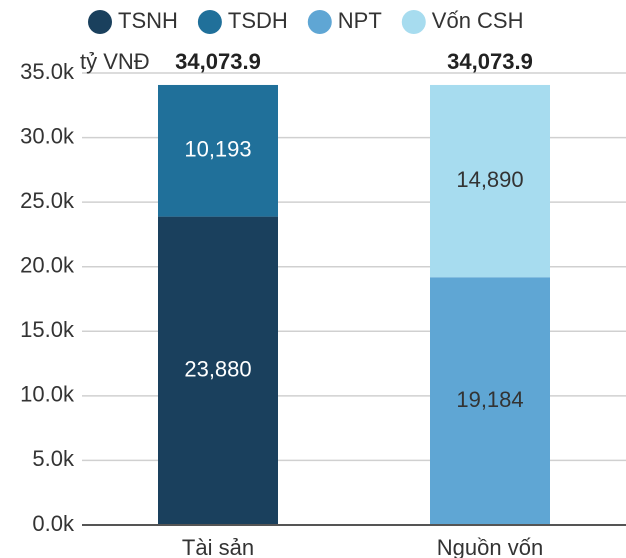 Image resolution: width=626 pixels, height=558 pixels. I want to click on legend-label: TSDH, so click(258, 20).